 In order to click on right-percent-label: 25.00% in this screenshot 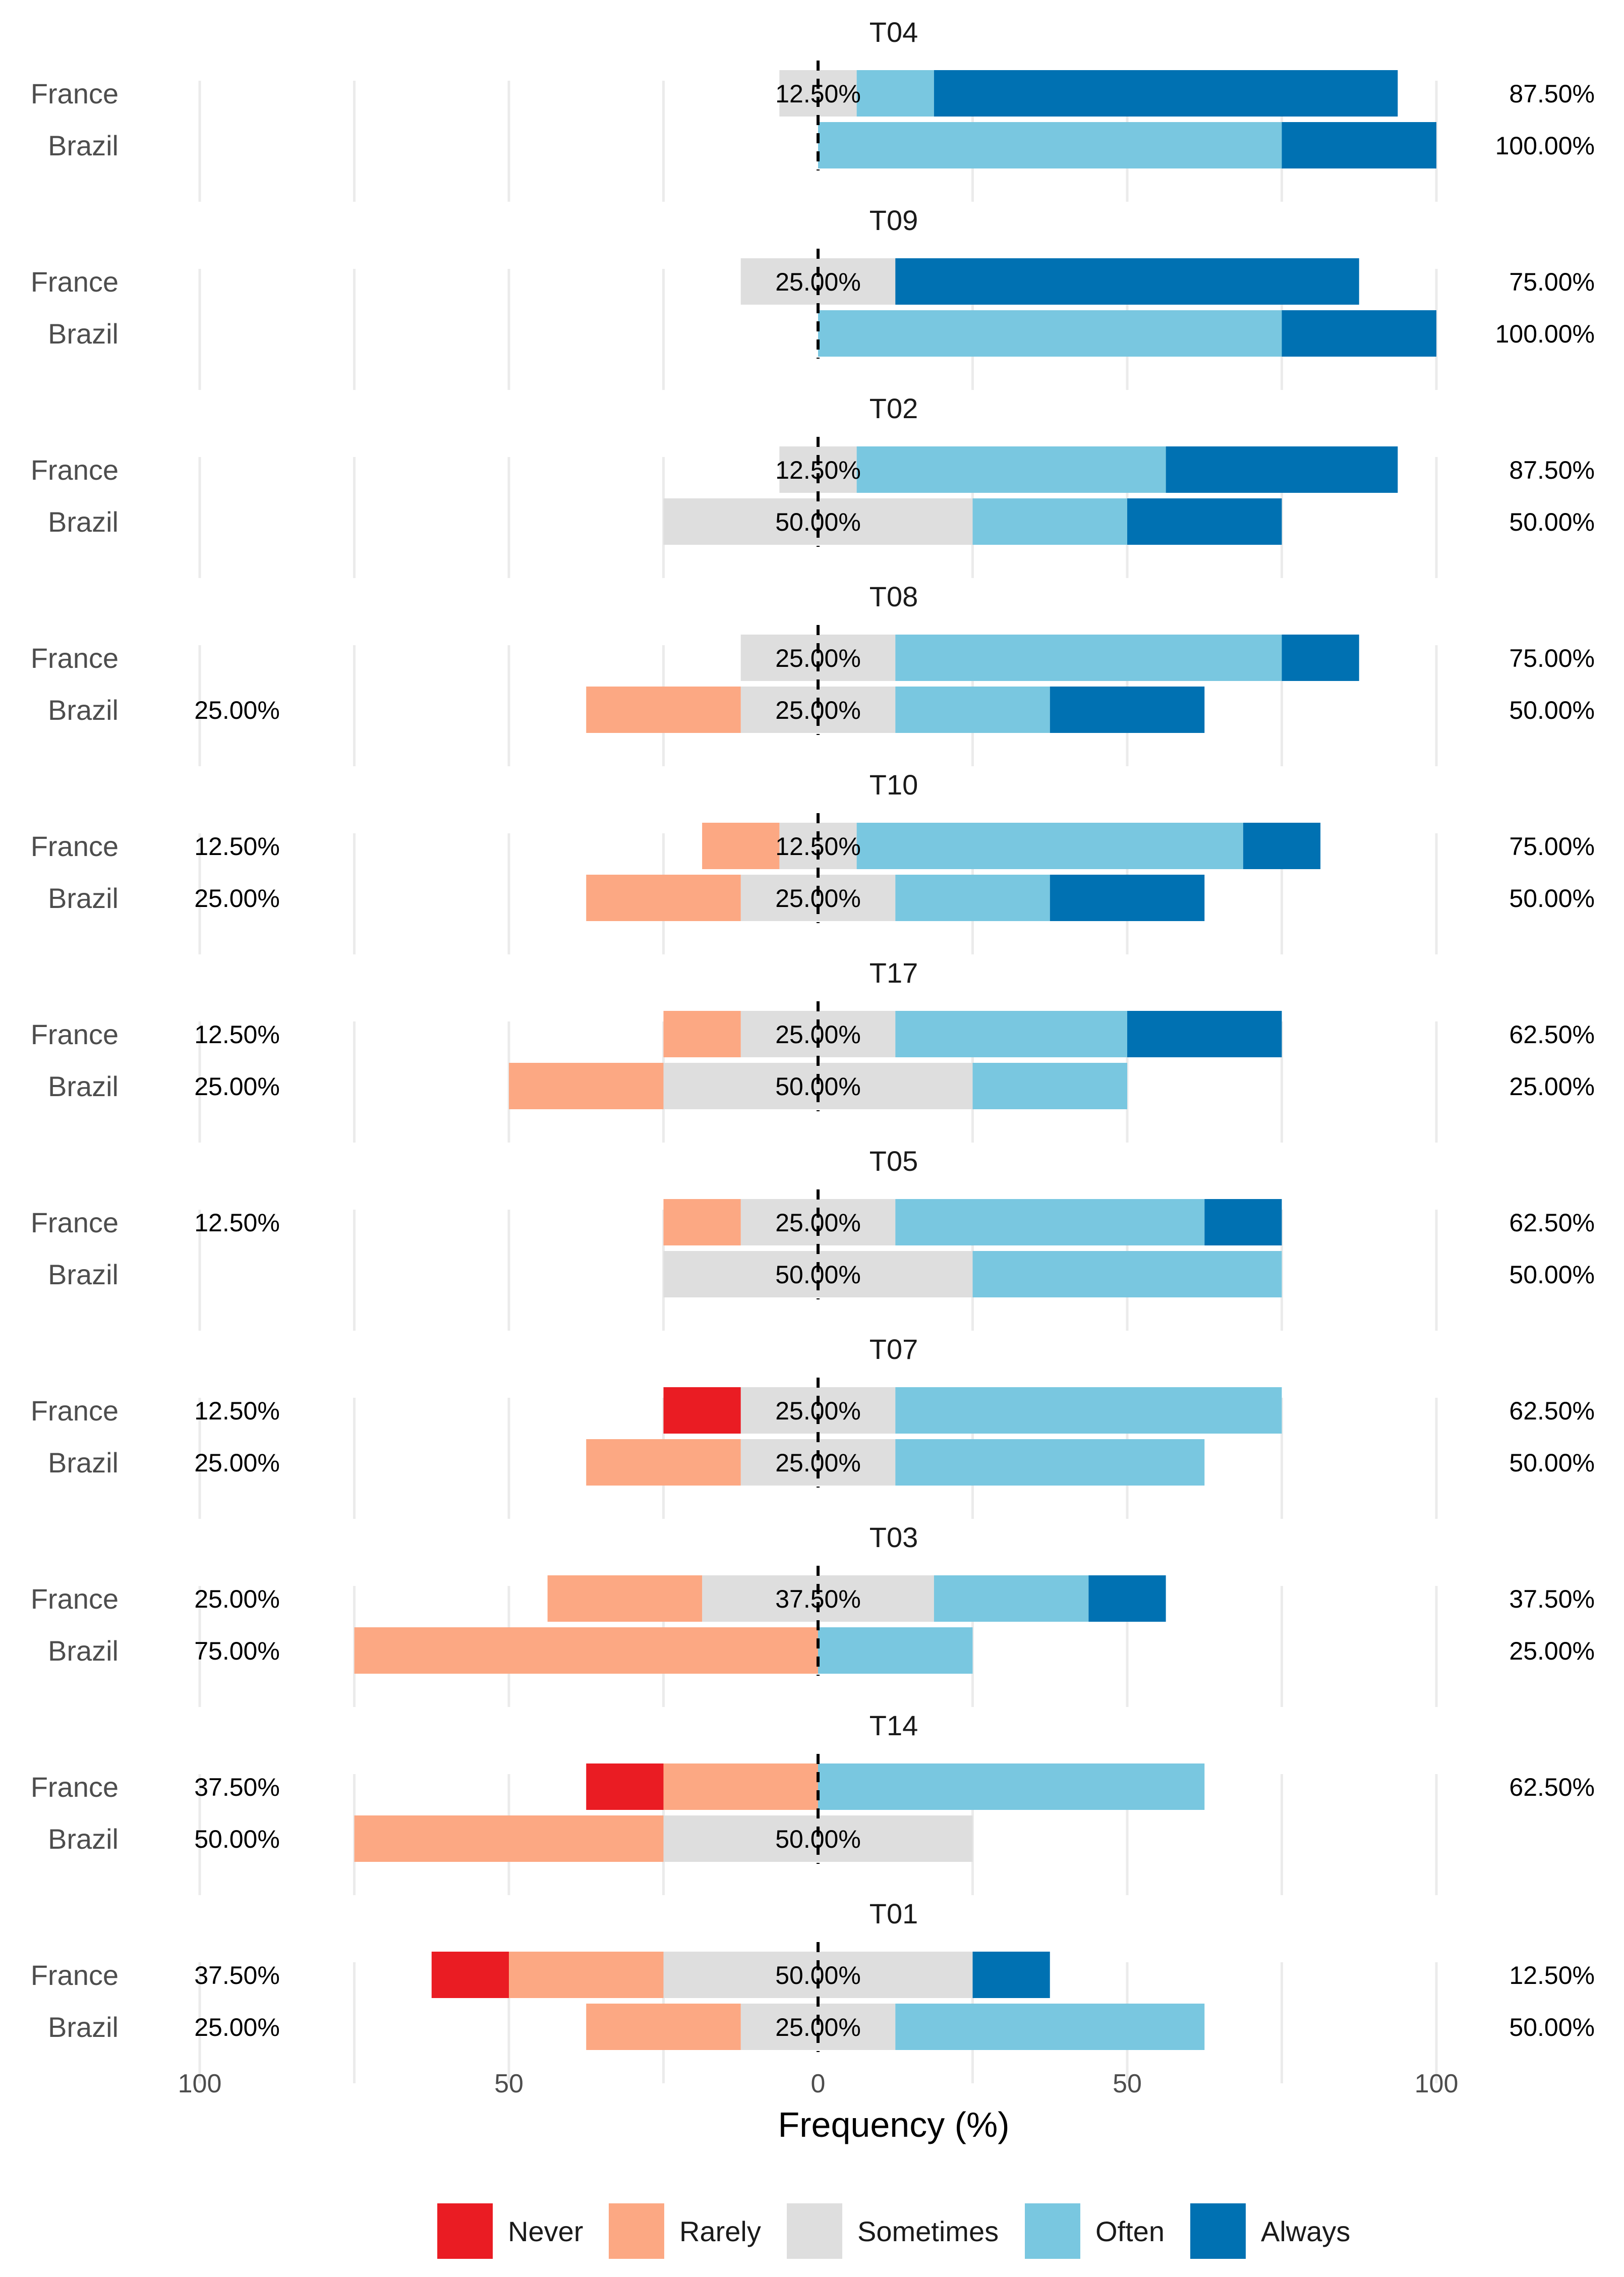, I will do `click(1552, 1651)`.